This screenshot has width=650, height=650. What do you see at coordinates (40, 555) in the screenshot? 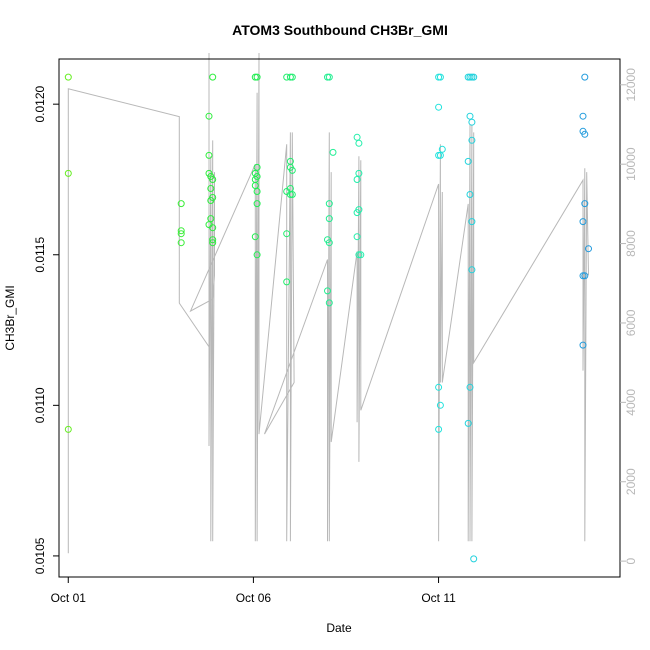
I see `y-tick-label: 0.0105` at bounding box center [40, 555].